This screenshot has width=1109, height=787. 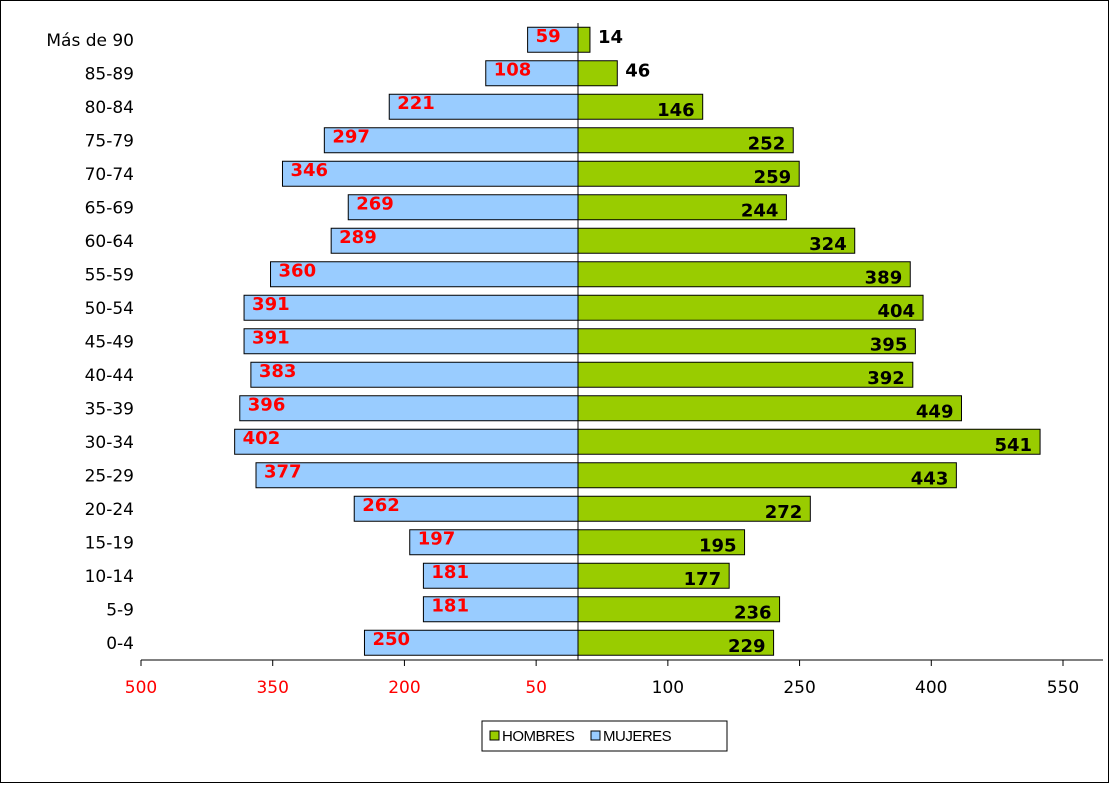 What do you see at coordinates (109, 476) in the screenshot?
I see `category-label: 25-29` at bounding box center [109, 476].